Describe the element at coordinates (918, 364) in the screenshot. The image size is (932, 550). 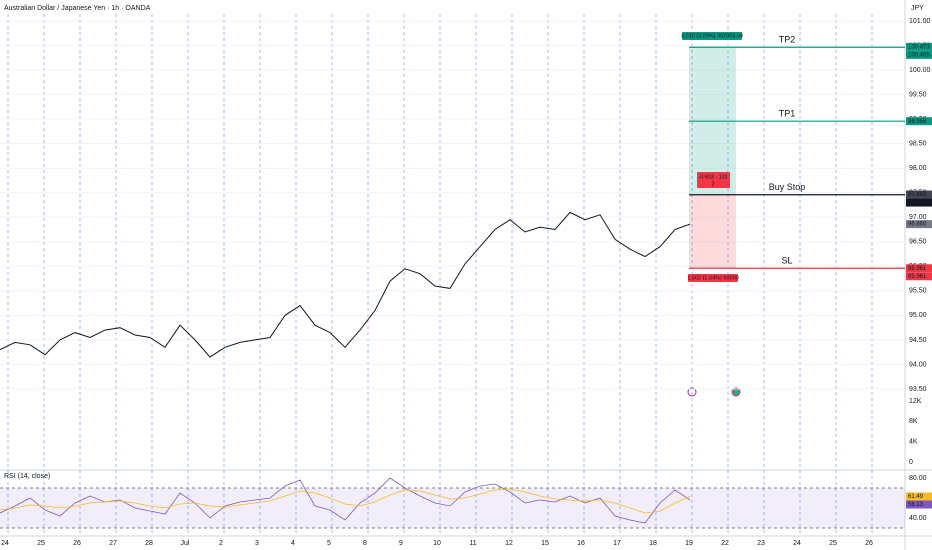
I see `price-tick-label: 94.00` at that location.